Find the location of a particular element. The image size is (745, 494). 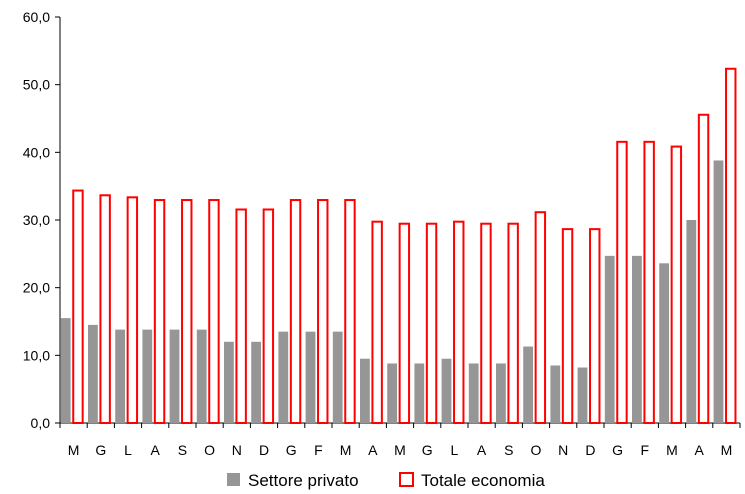

y-tick-label: 40,0 is located at coordinates (36, 152).